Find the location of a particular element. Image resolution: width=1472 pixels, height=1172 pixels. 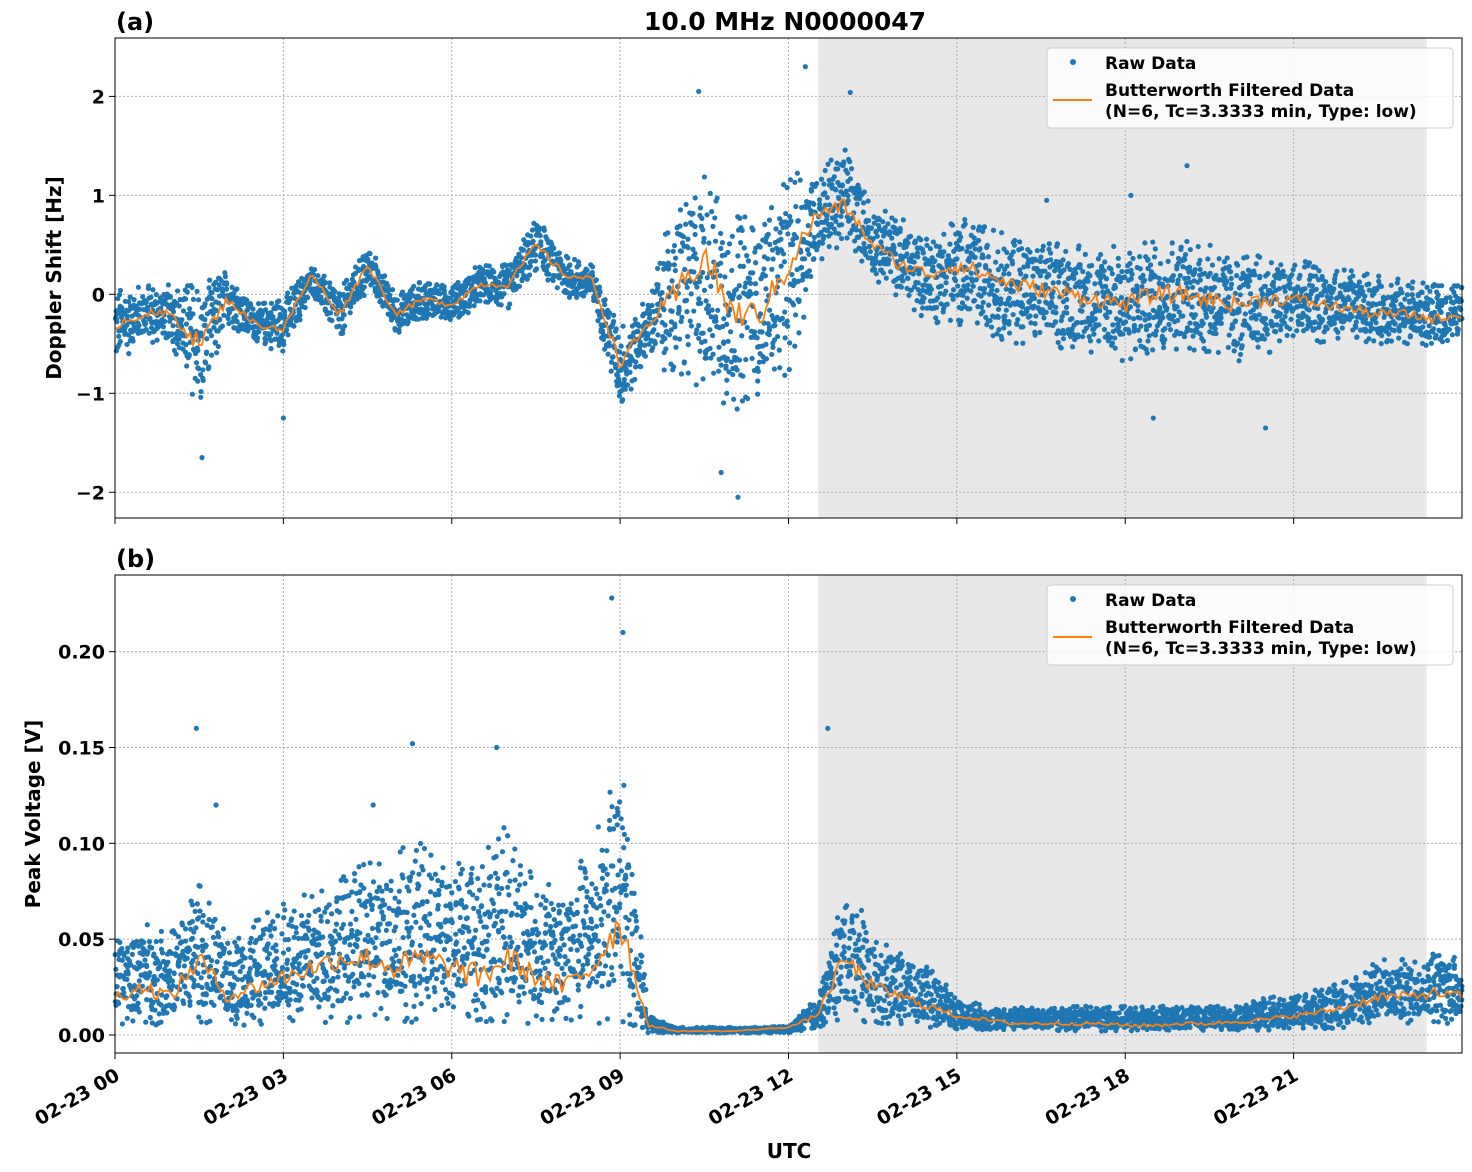

x-tick-label: 02-23 18 is located at coordinates (1087, 1097).